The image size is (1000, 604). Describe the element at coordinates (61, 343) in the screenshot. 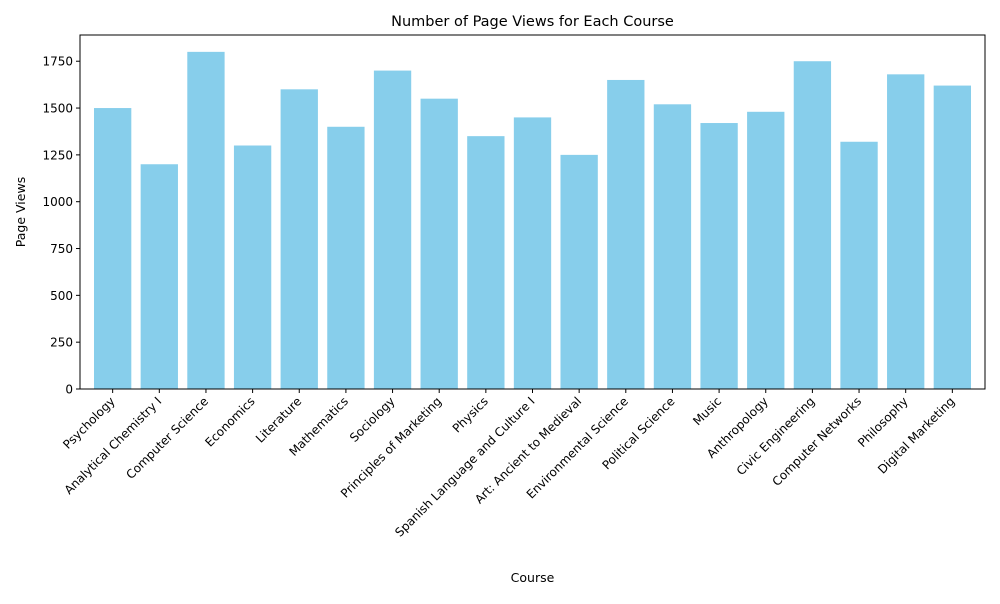

I see `y-tick-label: 250` at that location.